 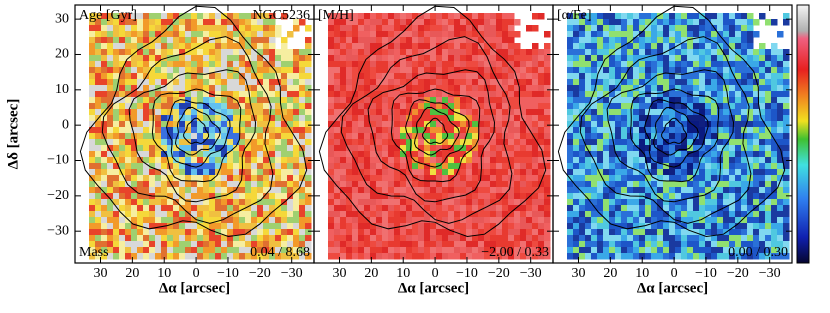 What do you see at coordinates (281, 15) in the screenshot?
I see `annotation: NGC5236` at bounding box center [281, 15].